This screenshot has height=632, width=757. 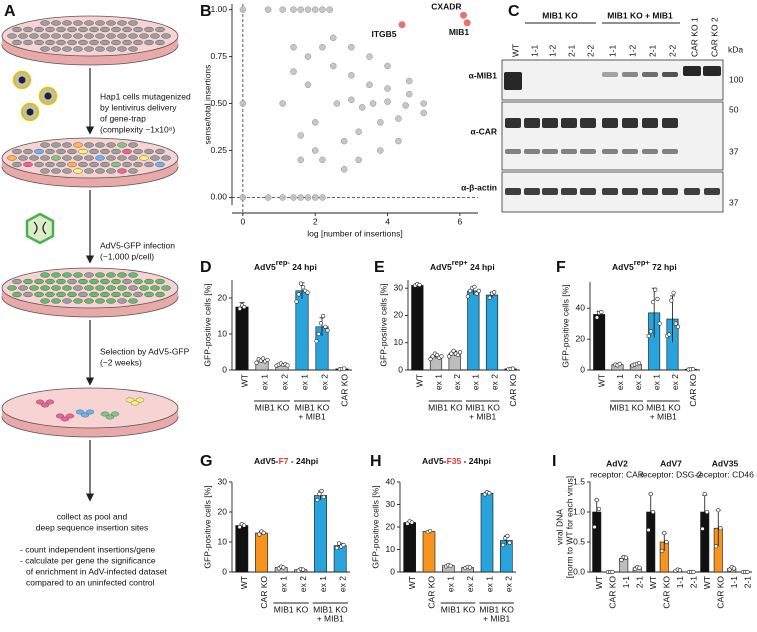 I want to click on title-part: rep-, so click(x=283, y=262).